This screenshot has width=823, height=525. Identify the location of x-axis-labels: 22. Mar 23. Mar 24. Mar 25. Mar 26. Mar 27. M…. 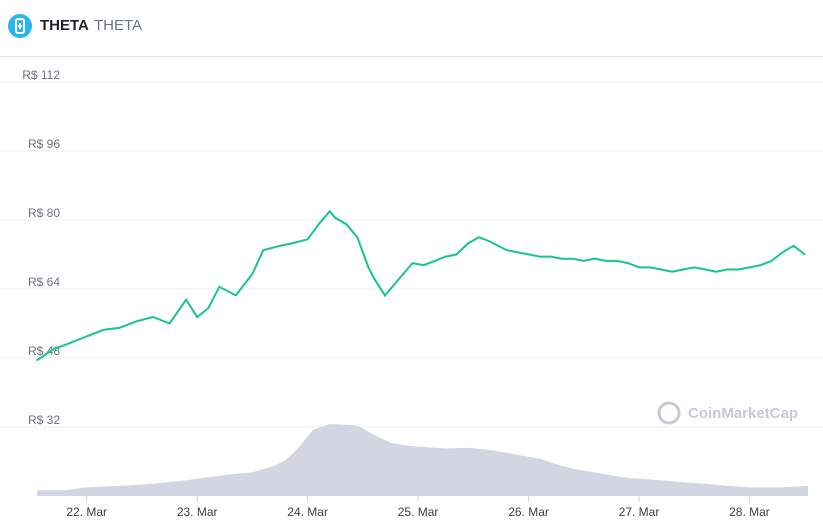
(418, 507).